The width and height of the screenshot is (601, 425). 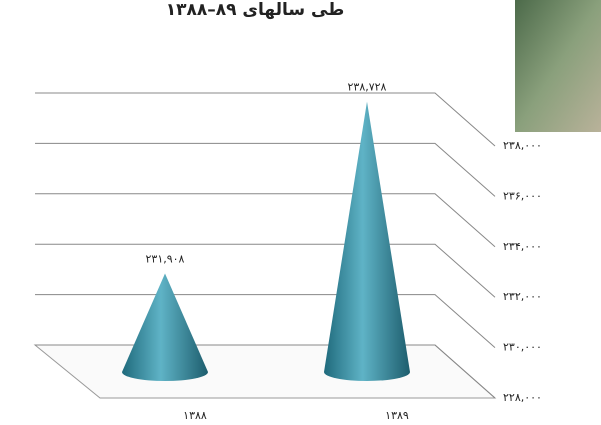 What do you see at coordinates (522, 195) in the screenshot?
I see `y-tick-label: ۲۳۶,۰۰۰` at bounding box center [522, 195].